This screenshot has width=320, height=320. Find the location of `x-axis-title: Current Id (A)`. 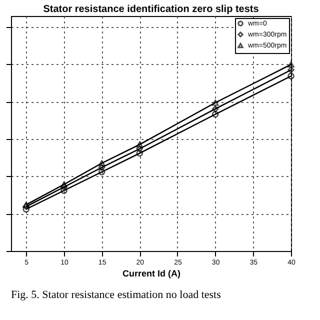

x-axis-title: Current Id (A) is located at coordinates (151, 273).